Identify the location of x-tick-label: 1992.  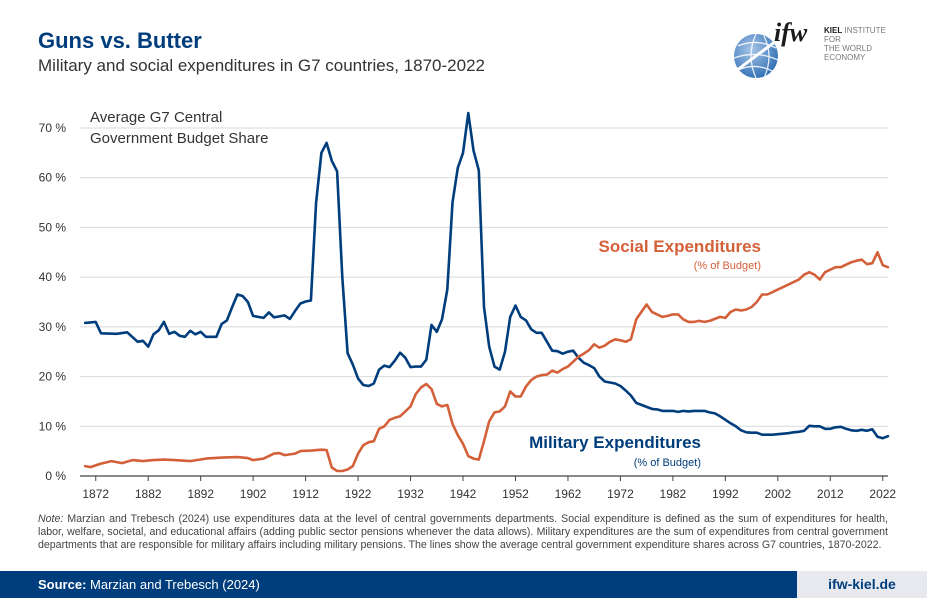
(725, 494).